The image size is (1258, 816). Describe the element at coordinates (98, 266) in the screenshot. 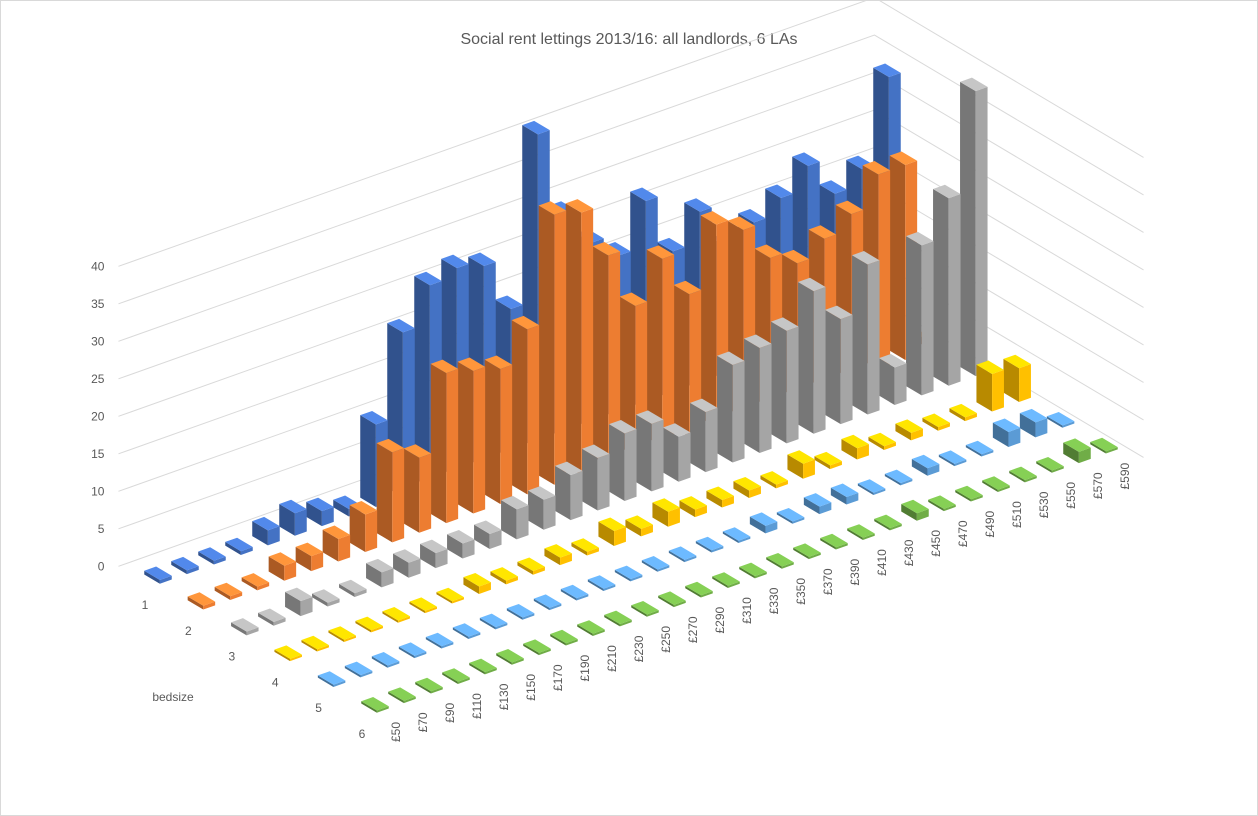

I see `y-tick-label: 40` at that location.